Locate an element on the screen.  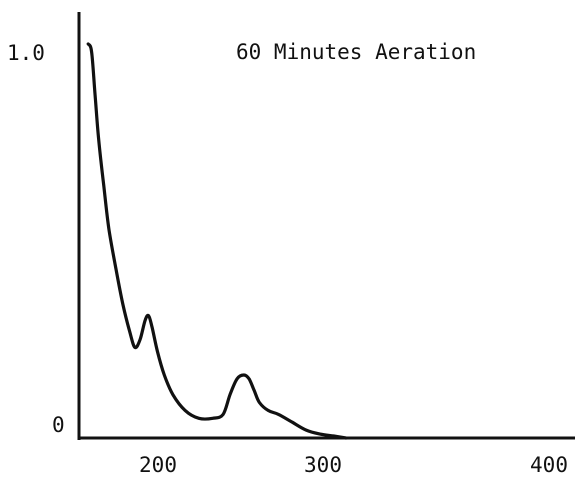
y-tick-label-1: 1.0 is located at coordinates (26, 53).